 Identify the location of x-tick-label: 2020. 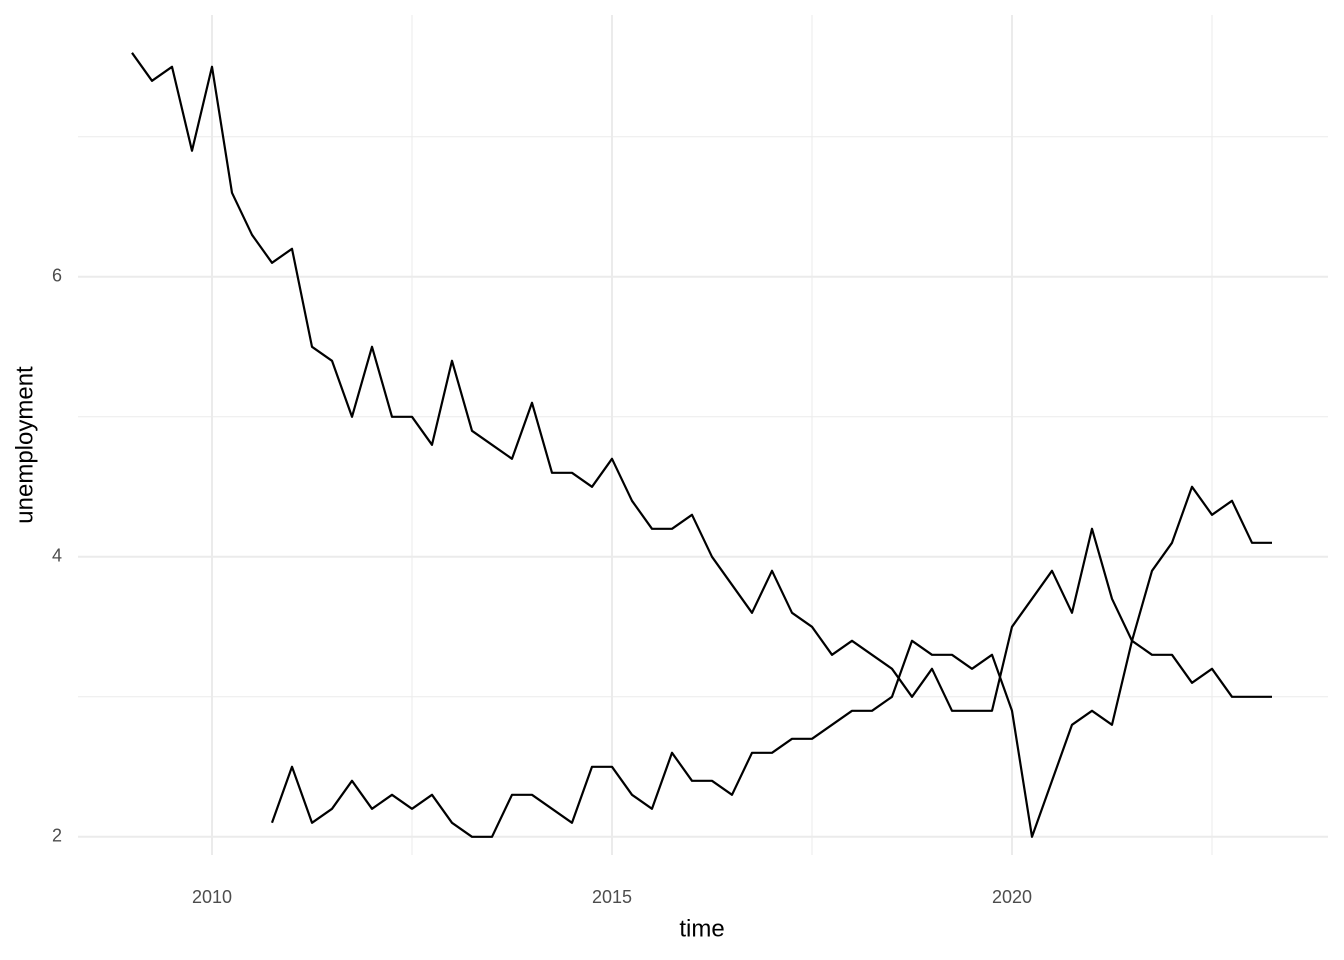
(1012, 897).